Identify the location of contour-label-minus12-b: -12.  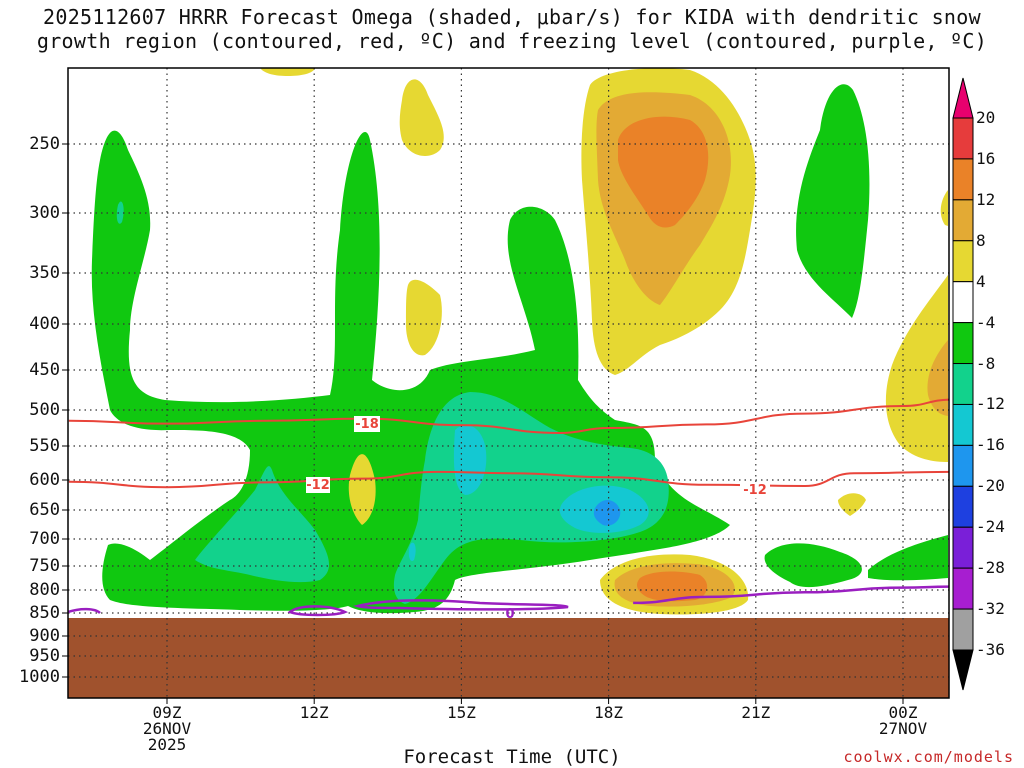
(755, 490).